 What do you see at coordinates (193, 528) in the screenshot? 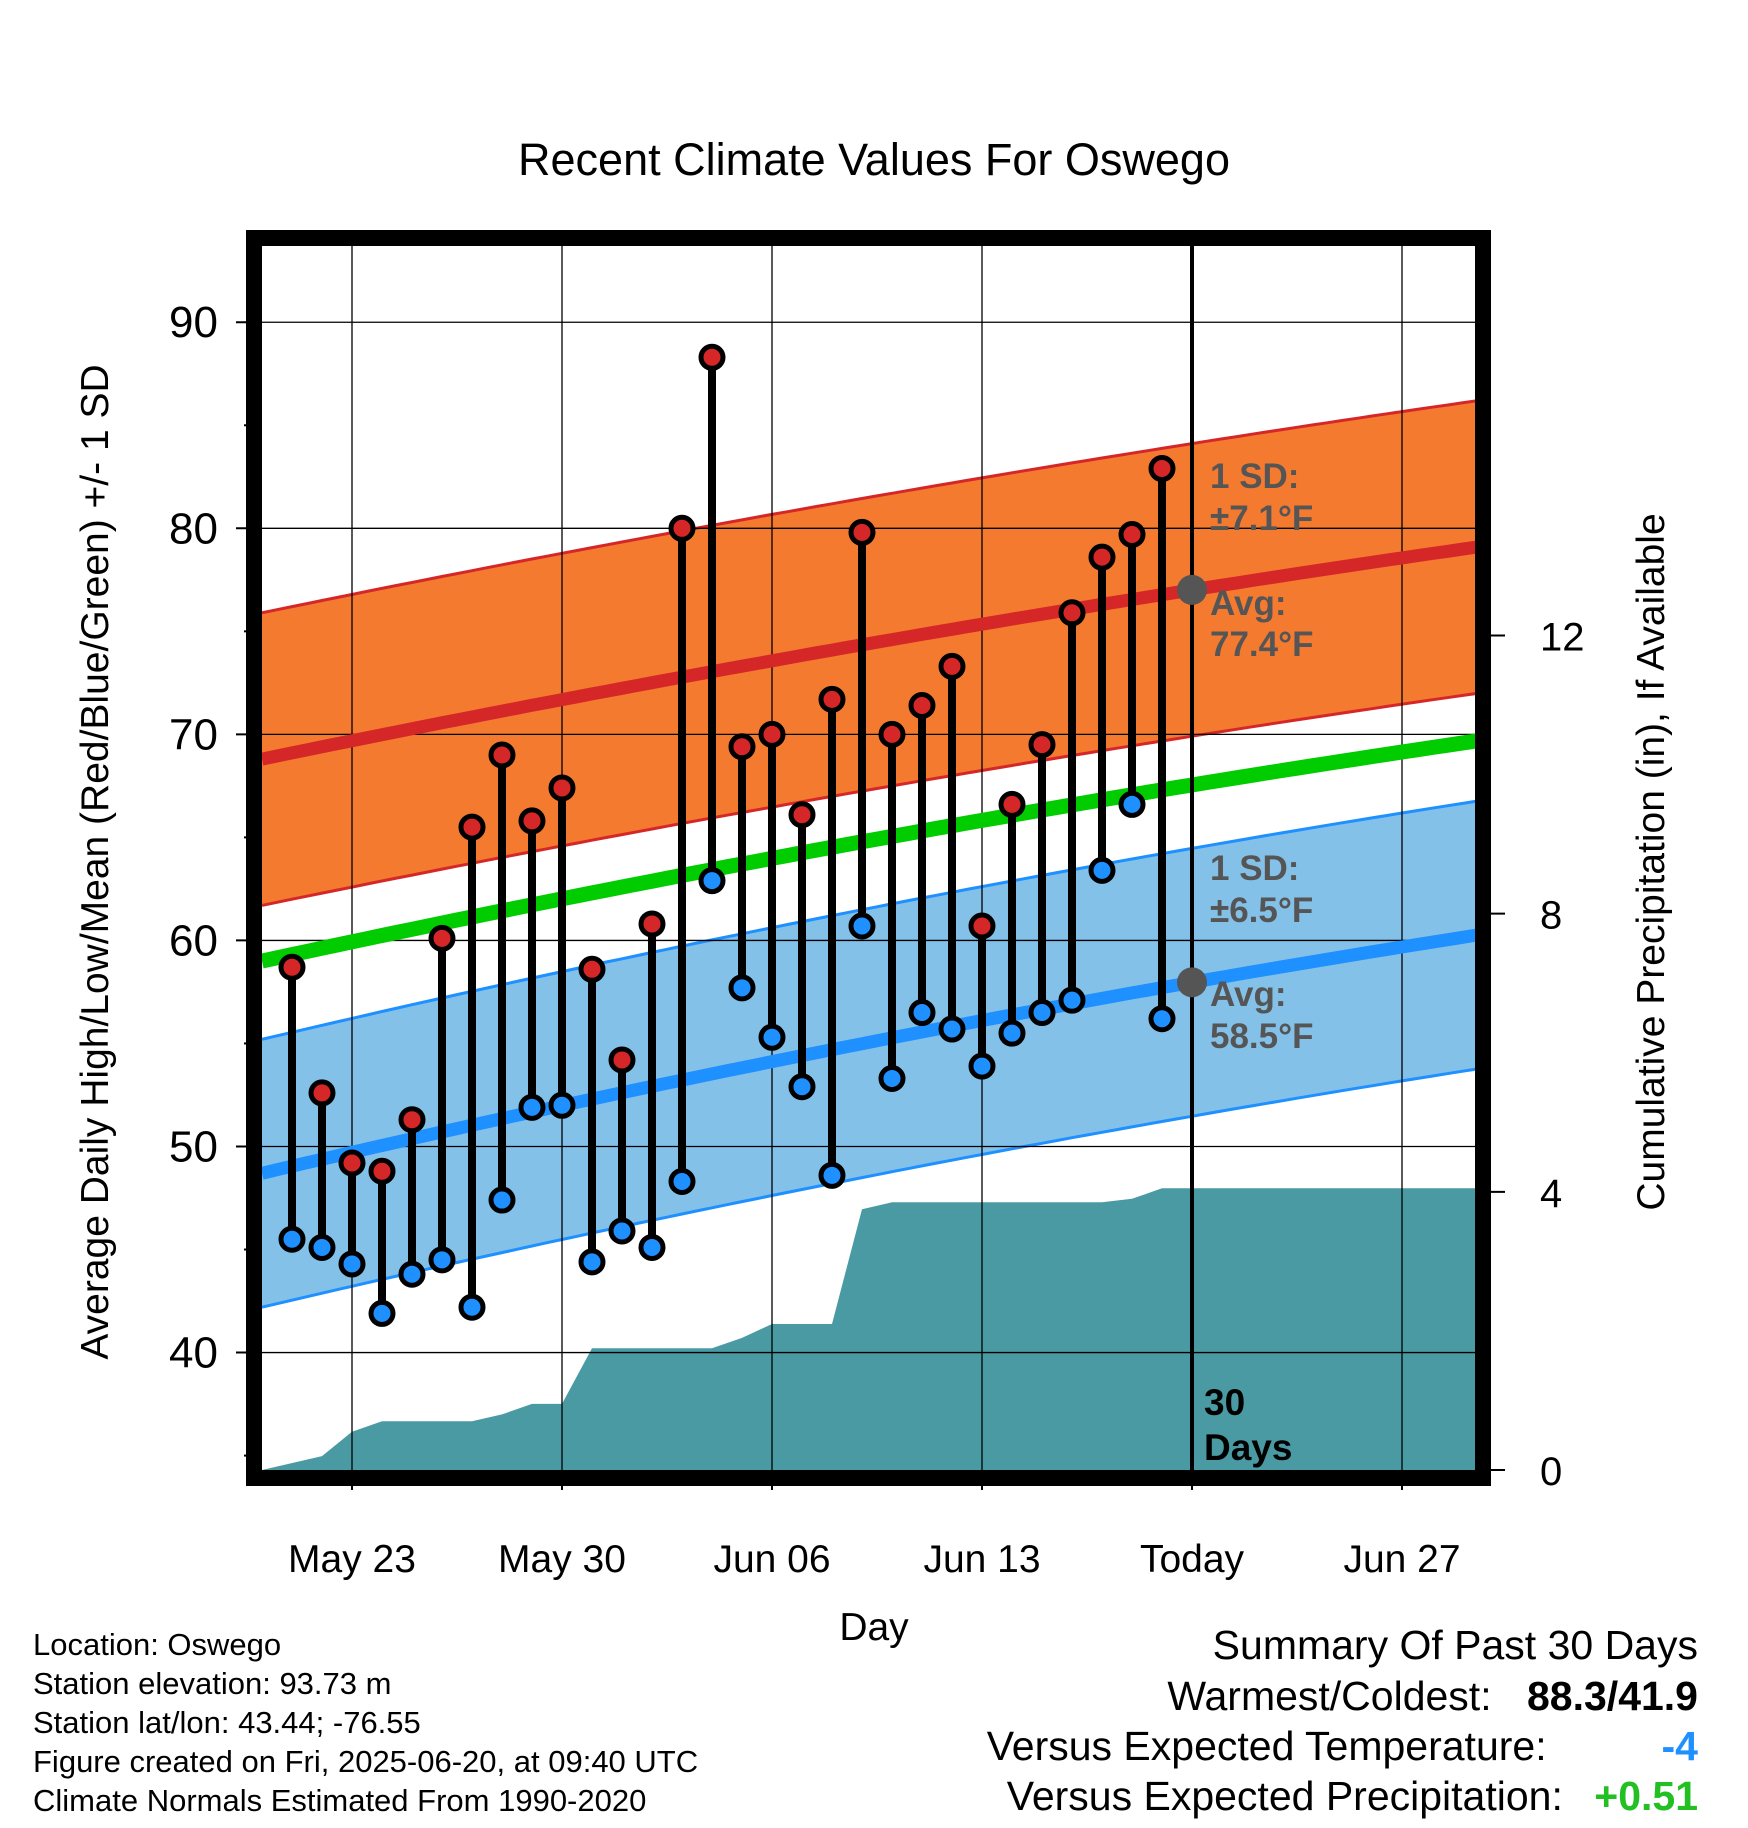
I see `y-tick-label: 80` at bounding box center [193, 528].